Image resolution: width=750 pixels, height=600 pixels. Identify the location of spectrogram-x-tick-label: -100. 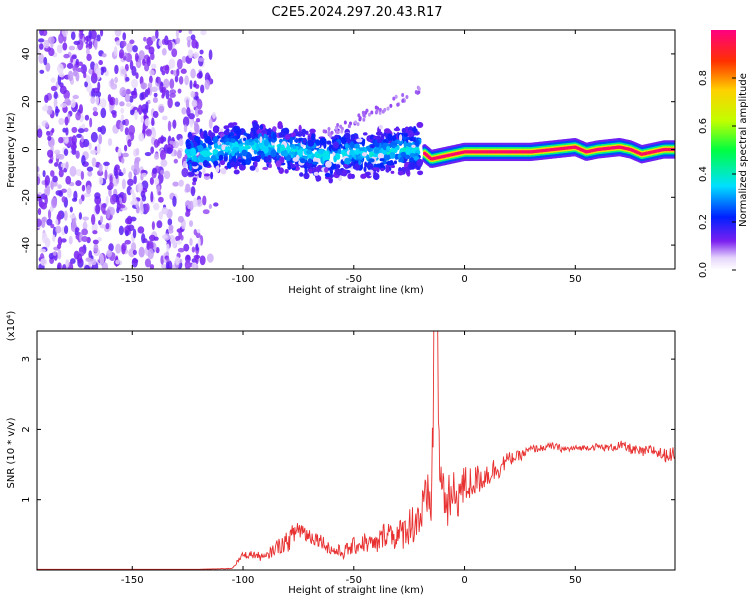
(243, 279).